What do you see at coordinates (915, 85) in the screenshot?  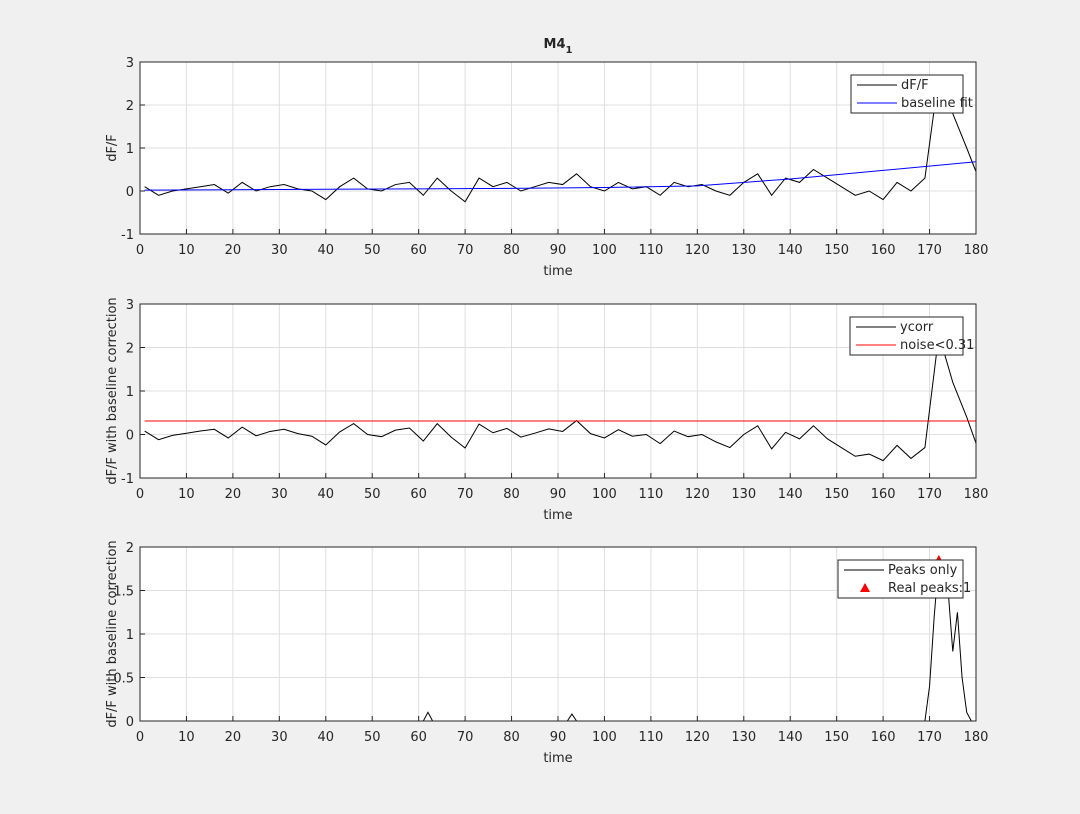 I see `legend-label: dF/F` at bounding box center [915, 85].